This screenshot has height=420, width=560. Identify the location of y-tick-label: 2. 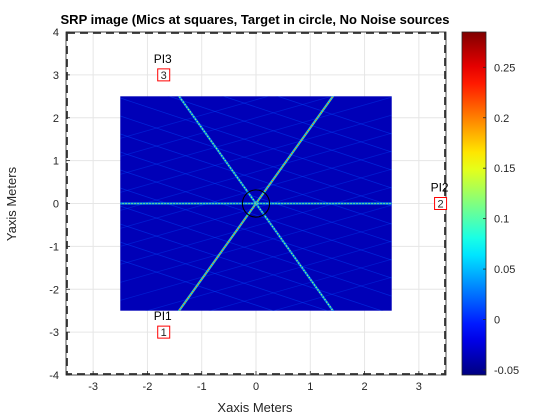
(56, 119).